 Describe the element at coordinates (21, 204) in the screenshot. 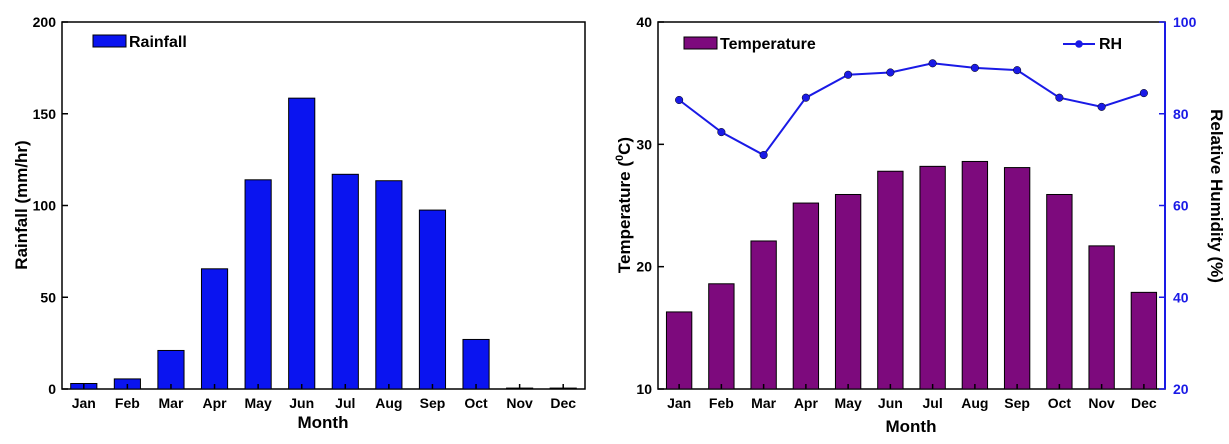

I see `rainfall-y-axis-label: Rainfall (mm/hr)` at that location.